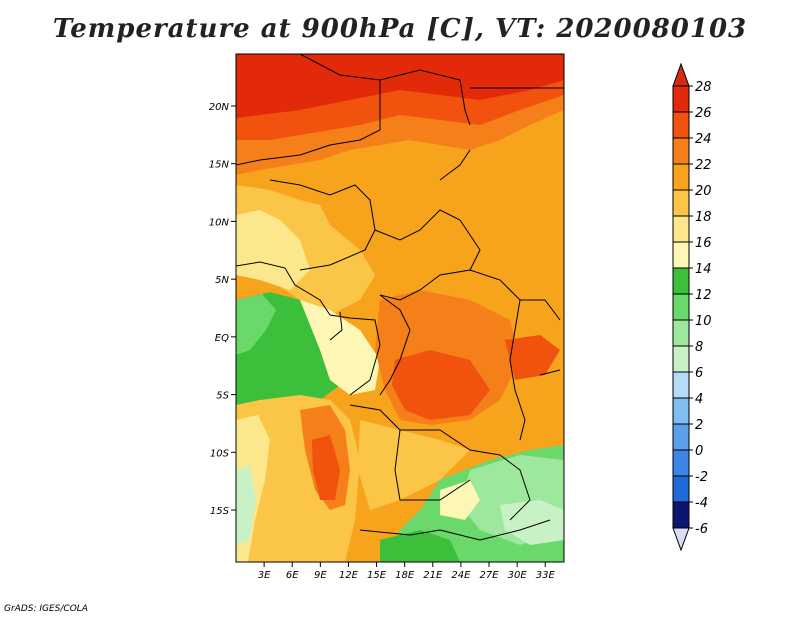  Describe the element at coordinates (222, 280) in the screenshot. I see `lat-tick-label: 5N` at that location.